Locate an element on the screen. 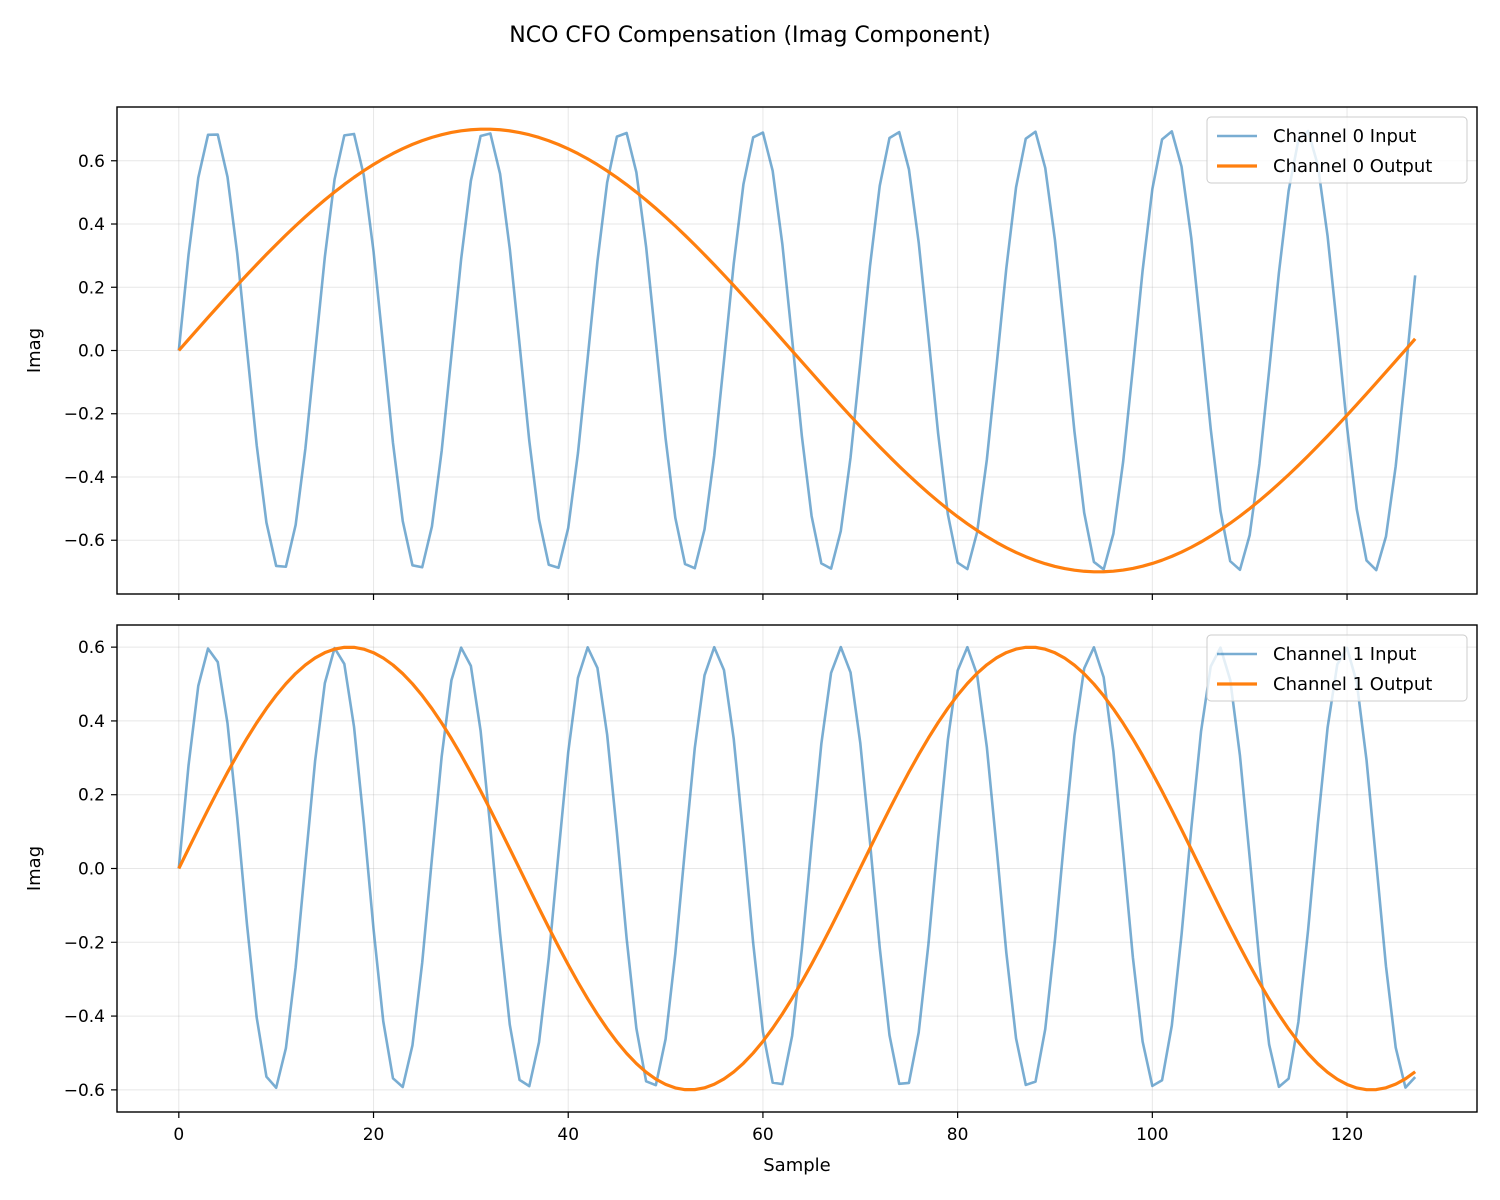  chart-0-y-tick-label-1: −0.4 is located at coordinates (84, 478).